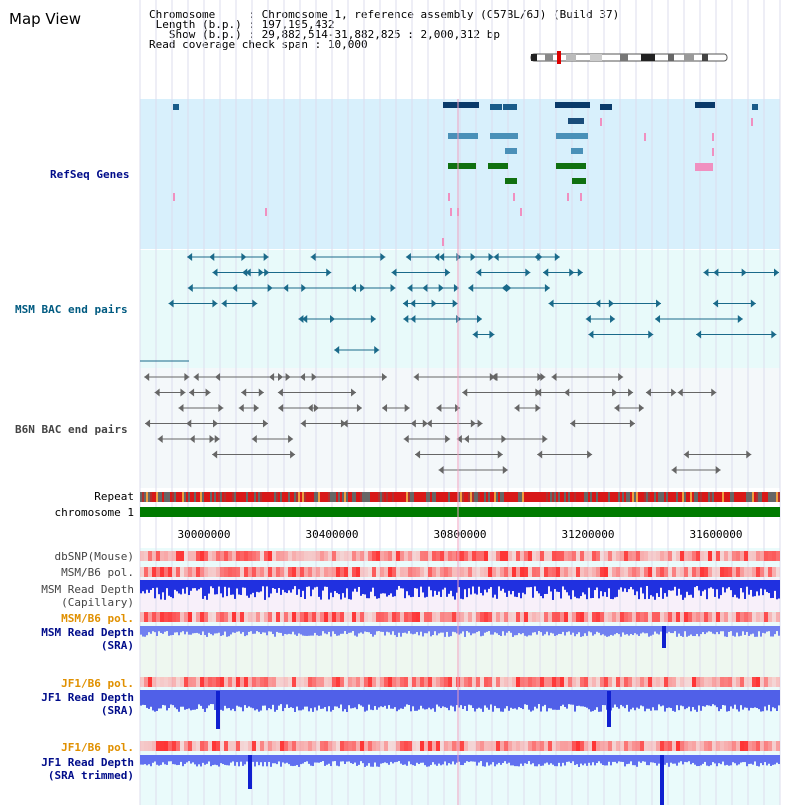 The height and width of the screenshot is (805, 800). I want to click on chromosome-ideogram, so click(629, 57).